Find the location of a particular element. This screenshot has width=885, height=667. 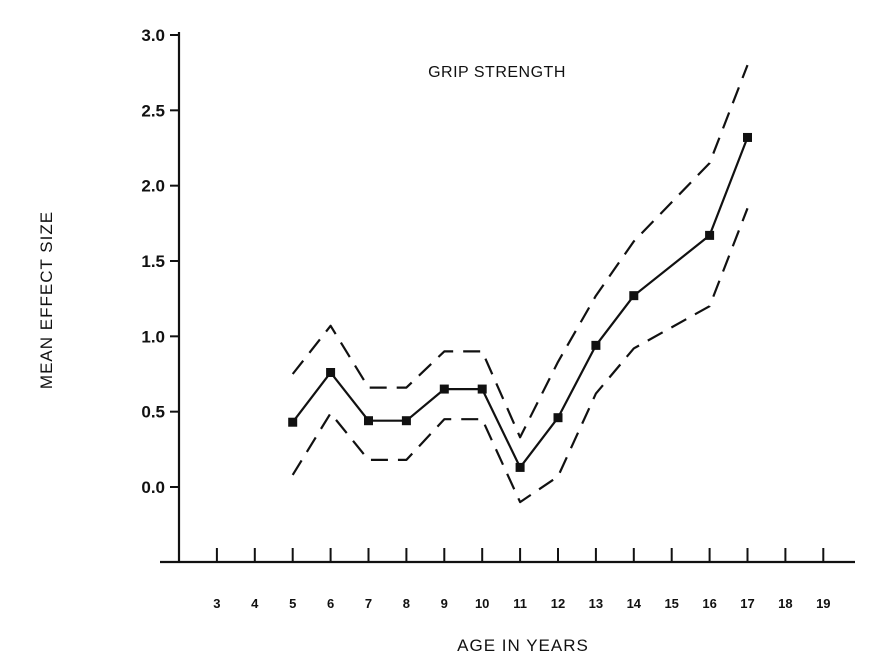

x-tick-label: 4 is located at coordinates (255, 603).